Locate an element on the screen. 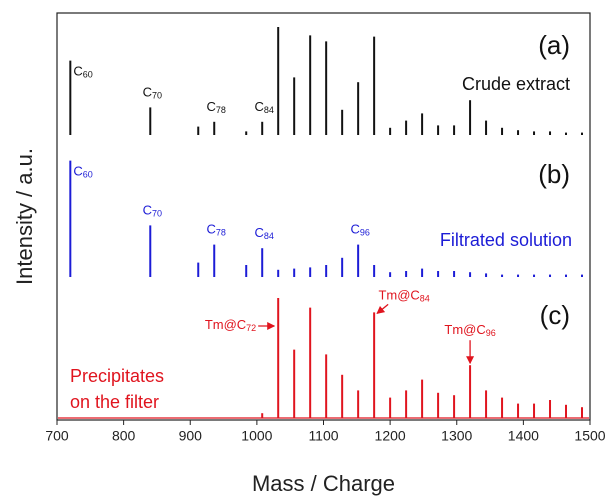 This screenshot has width=605, height=501. x-tick-label: 900 is located at coordinates (191, 436).